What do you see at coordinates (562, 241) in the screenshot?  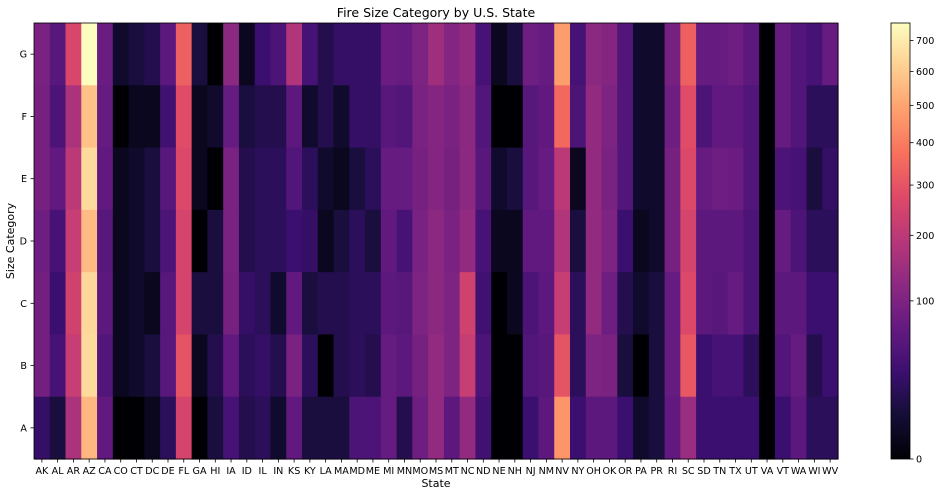 I see `heatmap-cell-D-NV` at bounding box center [562, 241].